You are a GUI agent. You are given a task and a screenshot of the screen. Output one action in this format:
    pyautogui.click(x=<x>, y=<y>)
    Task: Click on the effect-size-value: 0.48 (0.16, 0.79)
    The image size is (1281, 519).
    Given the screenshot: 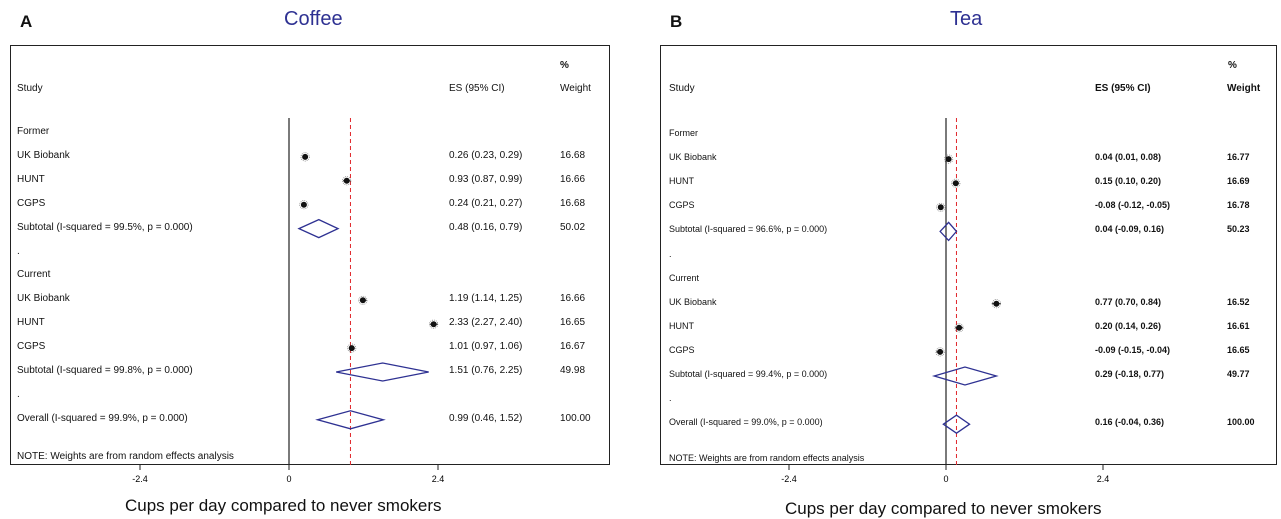 What is the action you would take?
    pyautogui.click(x=486, y=227)
    